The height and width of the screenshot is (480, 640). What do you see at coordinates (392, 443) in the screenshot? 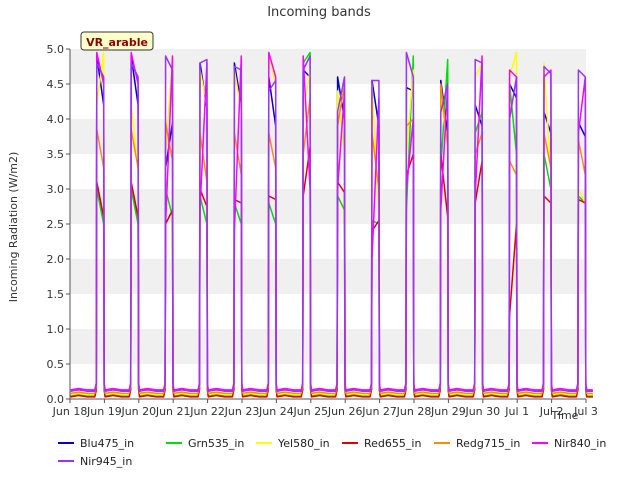
I see `legend-label: Red655_in` at bounding box center [392, 443].